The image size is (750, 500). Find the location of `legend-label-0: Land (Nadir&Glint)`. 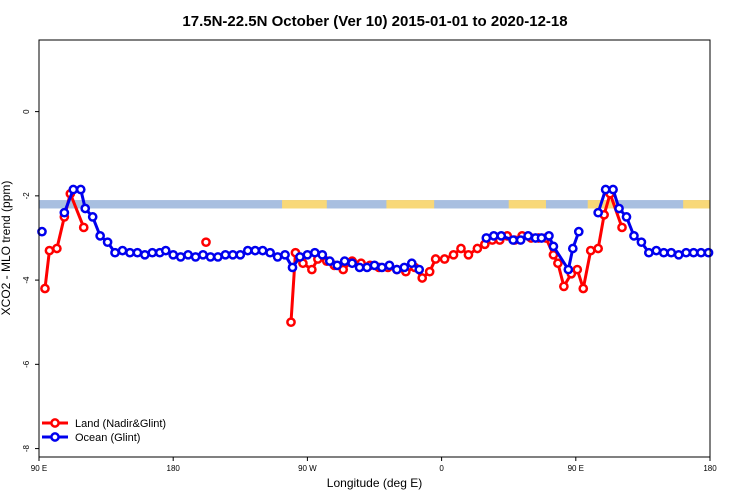

legend-label-0: Land (Nadir&Glint) is located at coordinates (120, 424).